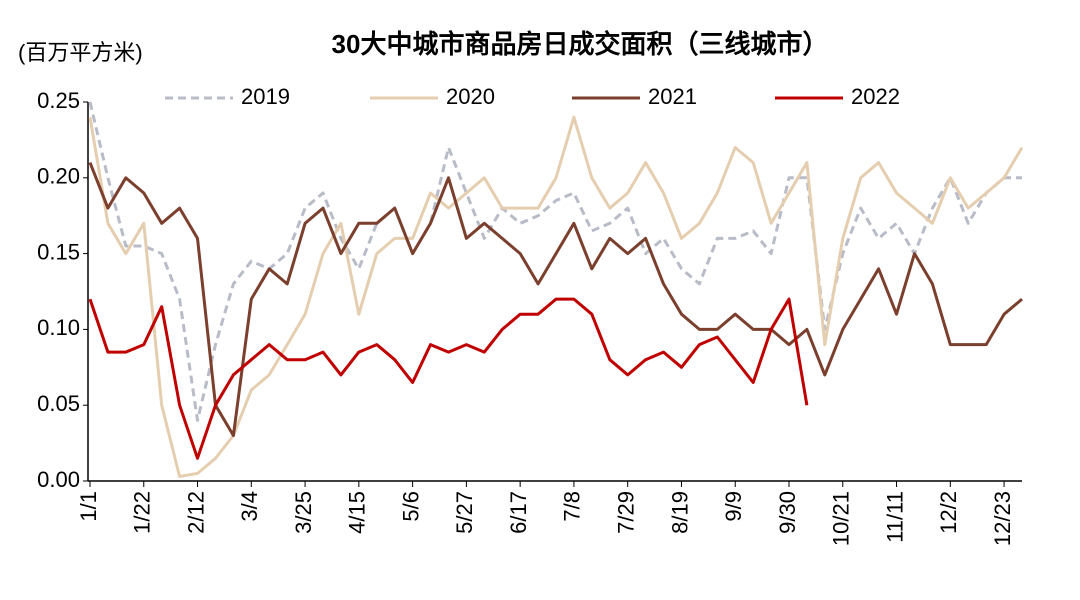 Image resolution: width=1080 pixels, height=600 pixels. What do you see at coordinates (1002, 518) in the screenshot?
I see `x-tick-label: 12/23` at bounding box center [1002, 518].